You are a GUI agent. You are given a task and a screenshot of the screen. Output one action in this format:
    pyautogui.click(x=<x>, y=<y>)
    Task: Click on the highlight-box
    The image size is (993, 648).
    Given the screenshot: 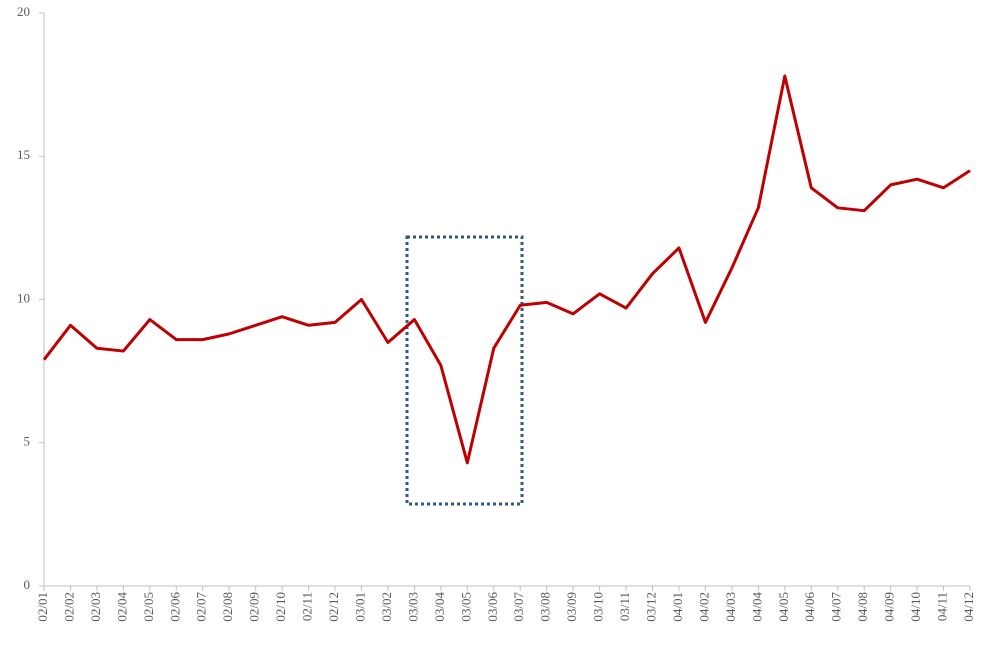 What is the action you would take?
    pyautogui.click(x=464, y=370)
    